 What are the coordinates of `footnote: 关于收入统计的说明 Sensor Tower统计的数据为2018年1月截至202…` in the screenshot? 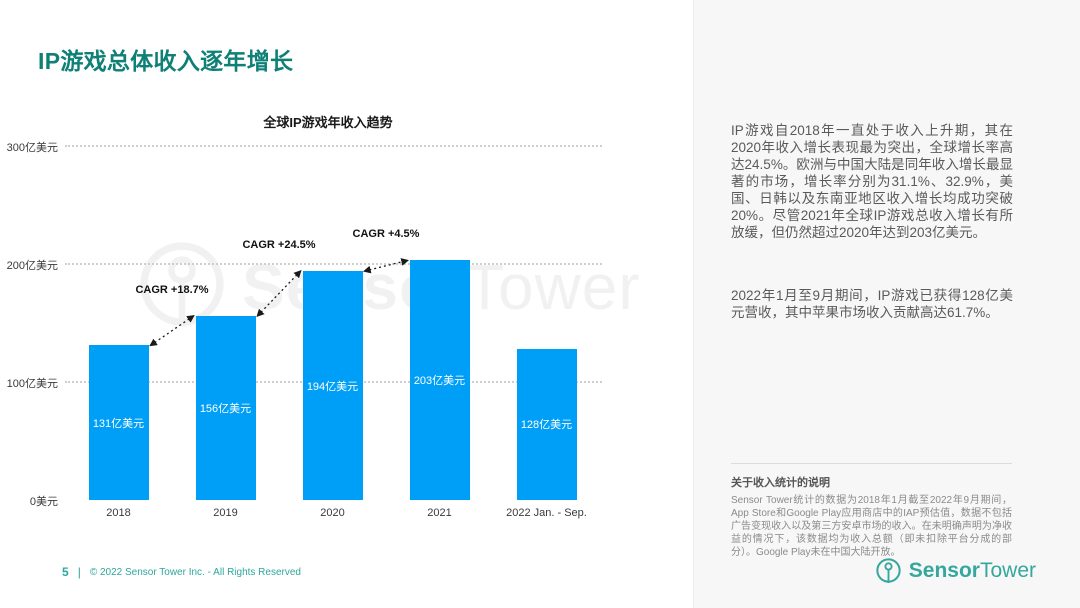 It's located at (871, 511).